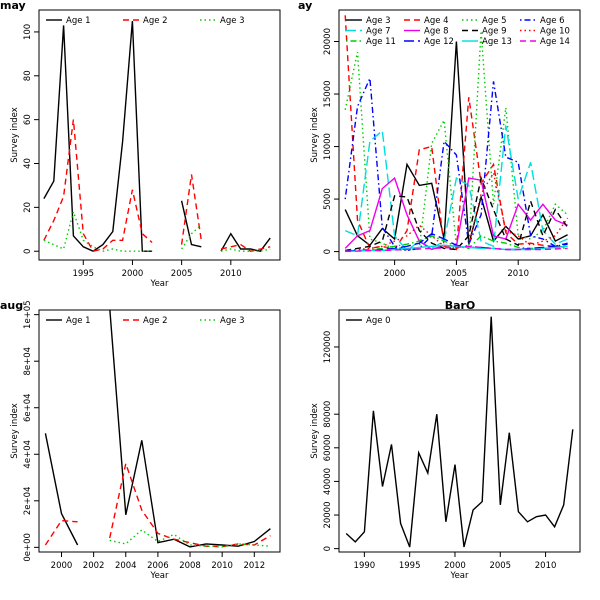 The image size is (600, 600). I want to click on x-tick-label: 2006, so click(158, 566).